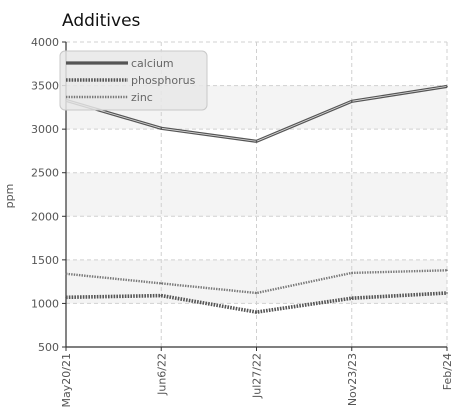 The image size is (472, 411). What do you see at coordinates (257, 376) in the screenshot?
I see `x-tick-label: Jul27/22` at bounding box center [257, 376].